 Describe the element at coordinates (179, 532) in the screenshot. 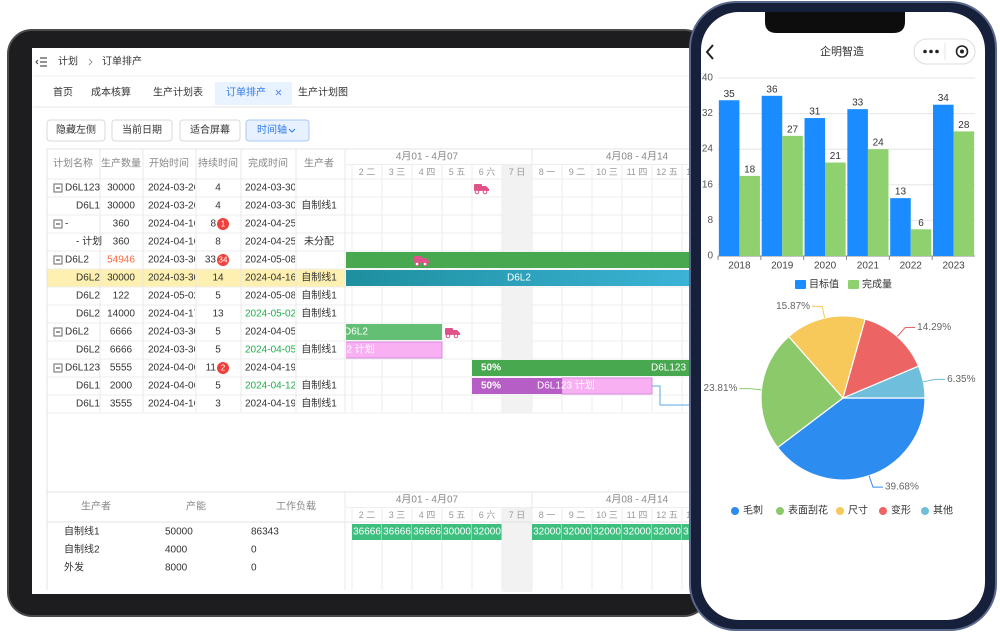

I see `resource-cell: 50000` at that location.